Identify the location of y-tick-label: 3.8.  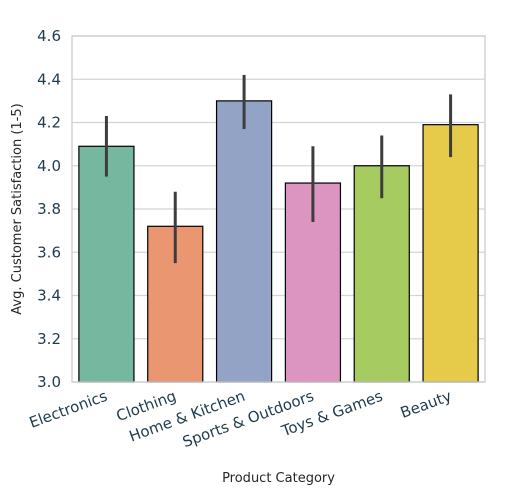
(49, 209).